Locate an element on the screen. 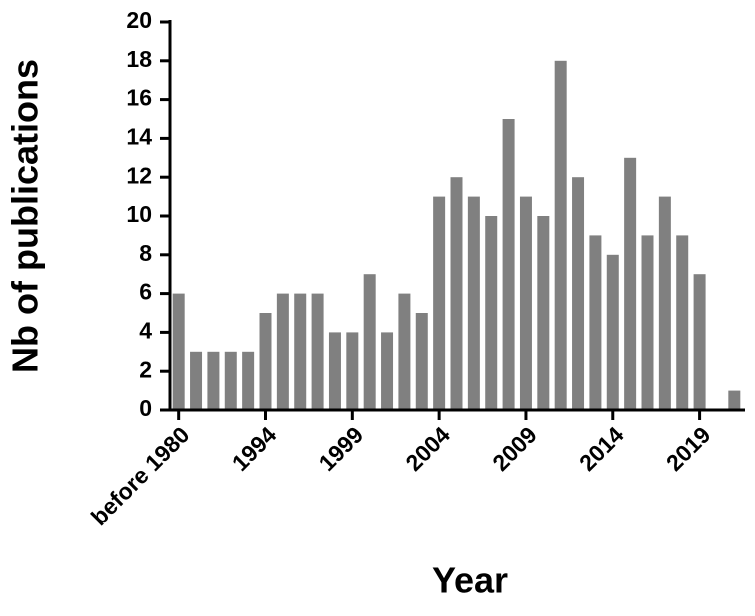 The height and width of the screenshot is (616, 755). x-tick-label: 1994 is located at coordinates (254, 448).